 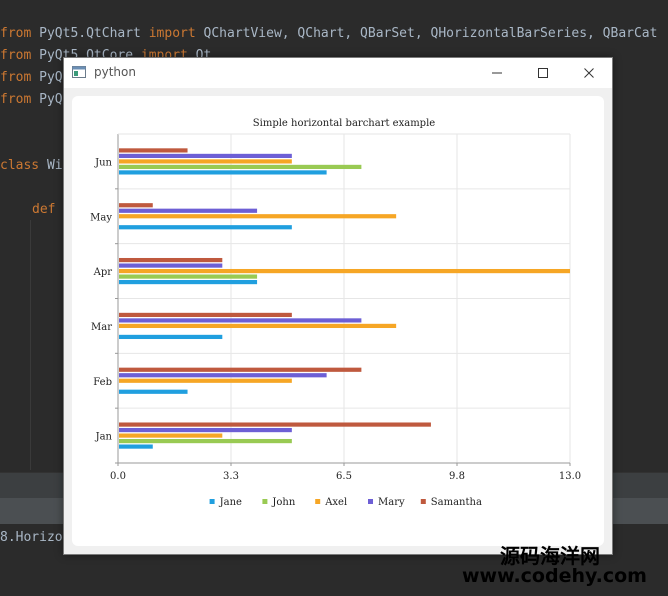 What do you see at coordinates (223, 172) in the screenshot?
I see `bar-jane-jun` at bounding box center [223, 172].